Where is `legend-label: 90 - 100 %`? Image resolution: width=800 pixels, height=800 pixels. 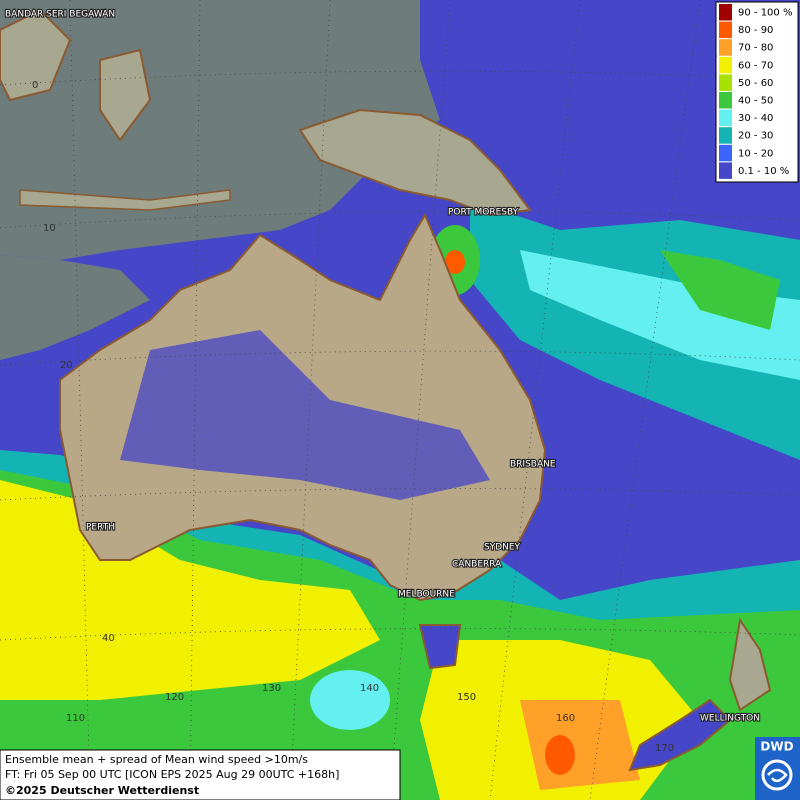
legend-label: 90 - 100 % is located at coordinates (765, 13).